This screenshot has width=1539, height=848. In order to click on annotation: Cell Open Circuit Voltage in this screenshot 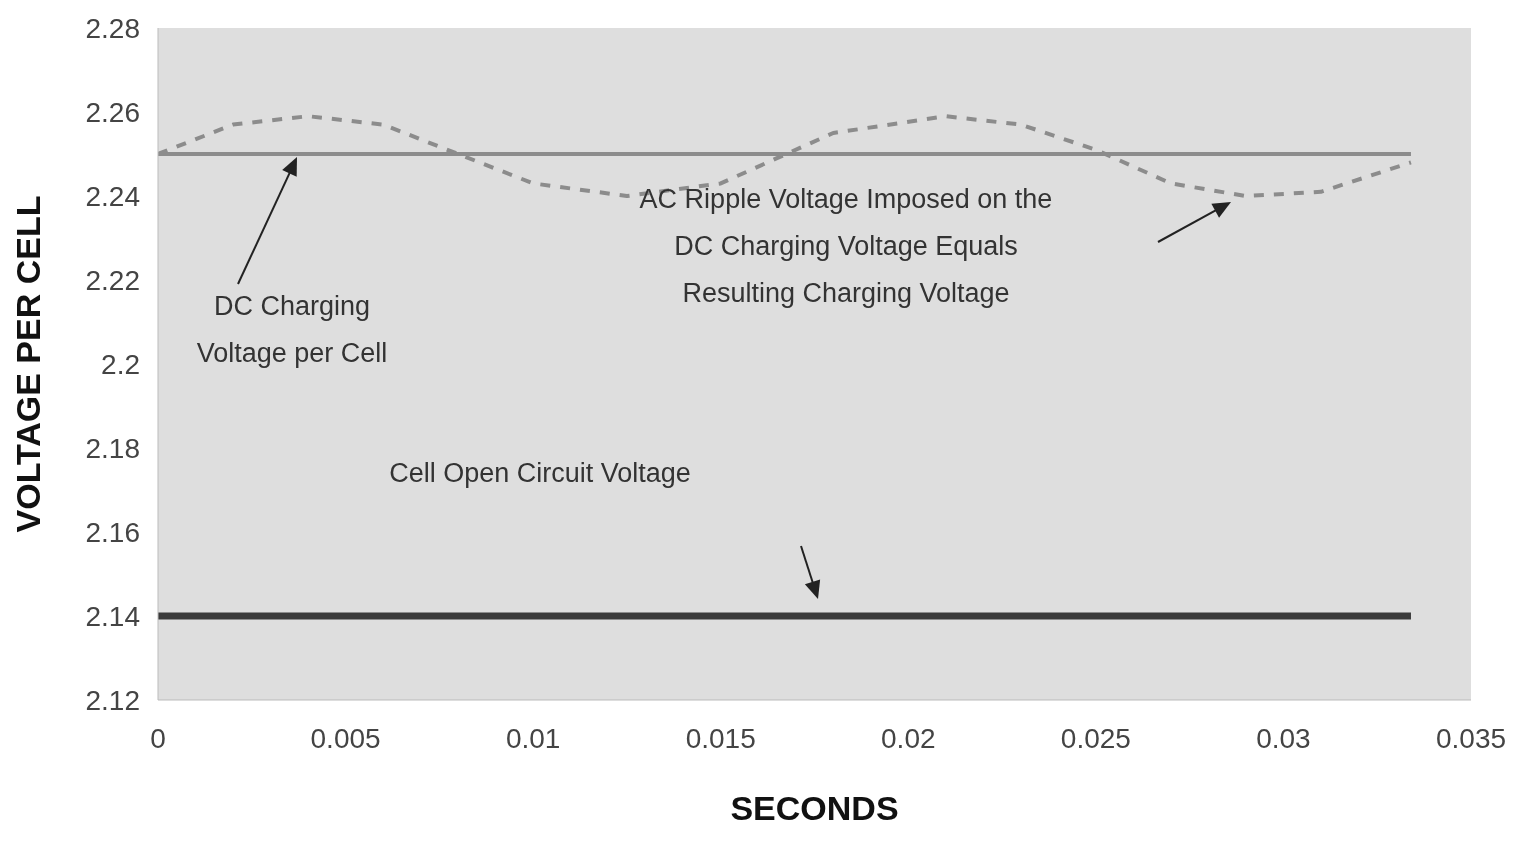, I will do `click(540, 473)`.